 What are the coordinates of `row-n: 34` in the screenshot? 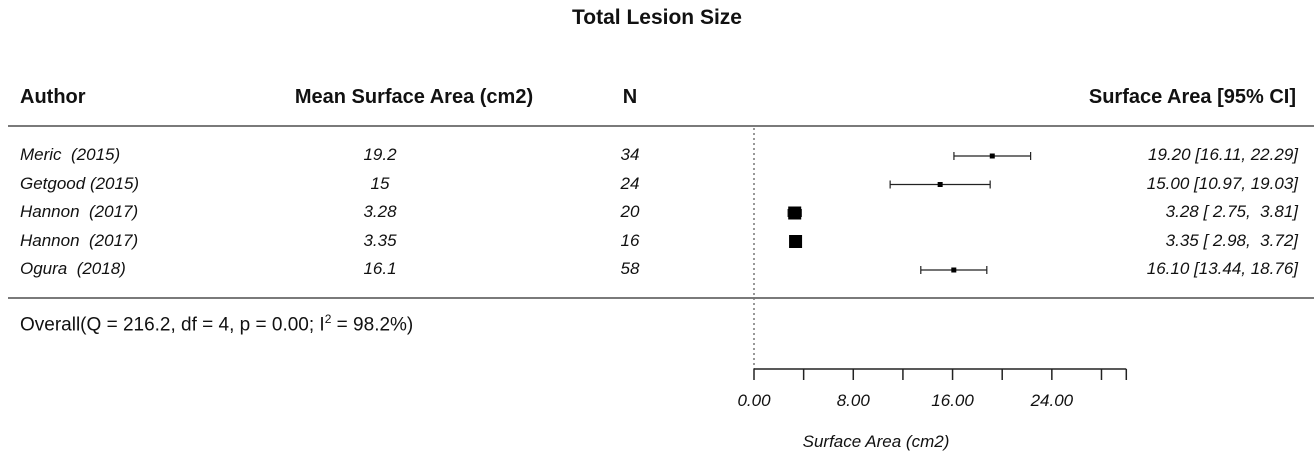 It's located at (630, 154).